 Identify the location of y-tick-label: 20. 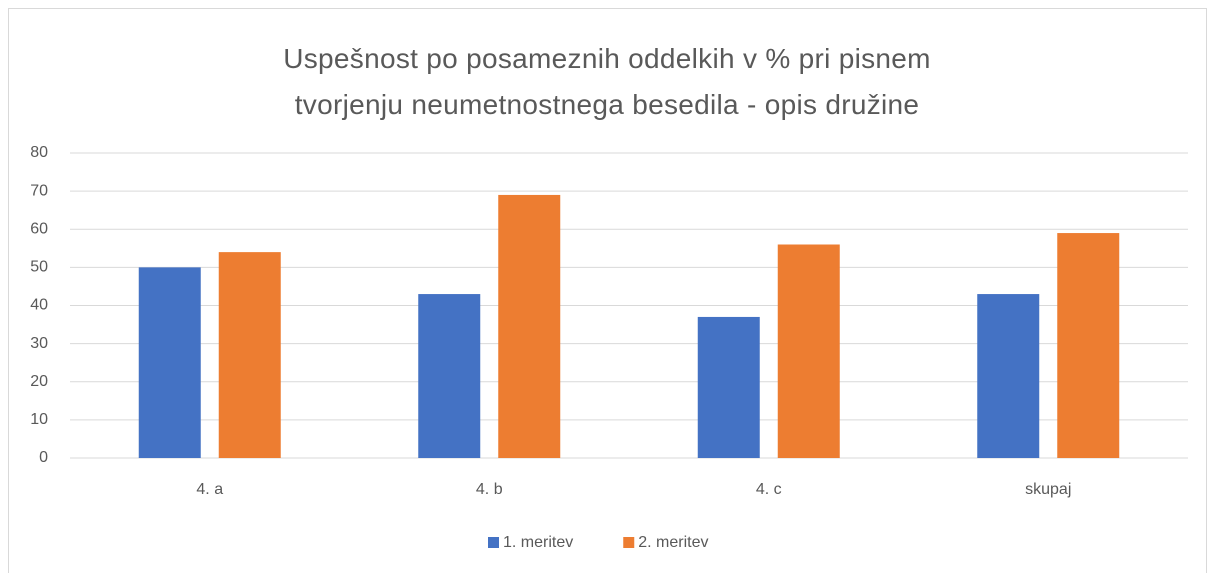
(39, 381).